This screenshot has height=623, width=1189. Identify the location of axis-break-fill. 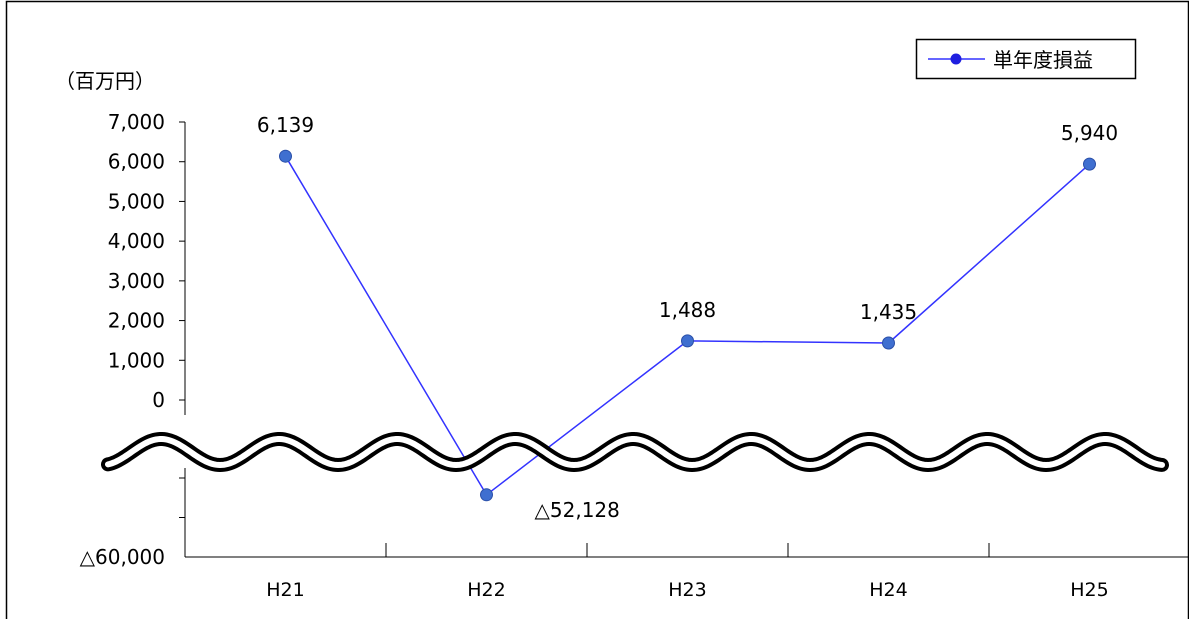
(635, 452).